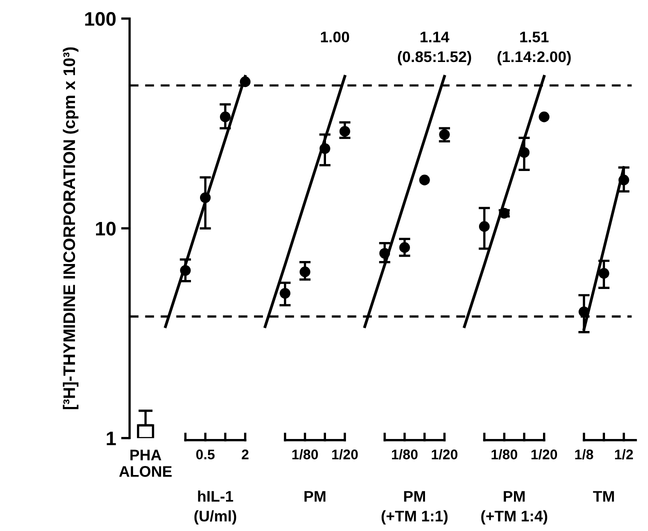  Describe the element at coordinates (315, 496) in the screenshot. I see `text: PM` at that location.